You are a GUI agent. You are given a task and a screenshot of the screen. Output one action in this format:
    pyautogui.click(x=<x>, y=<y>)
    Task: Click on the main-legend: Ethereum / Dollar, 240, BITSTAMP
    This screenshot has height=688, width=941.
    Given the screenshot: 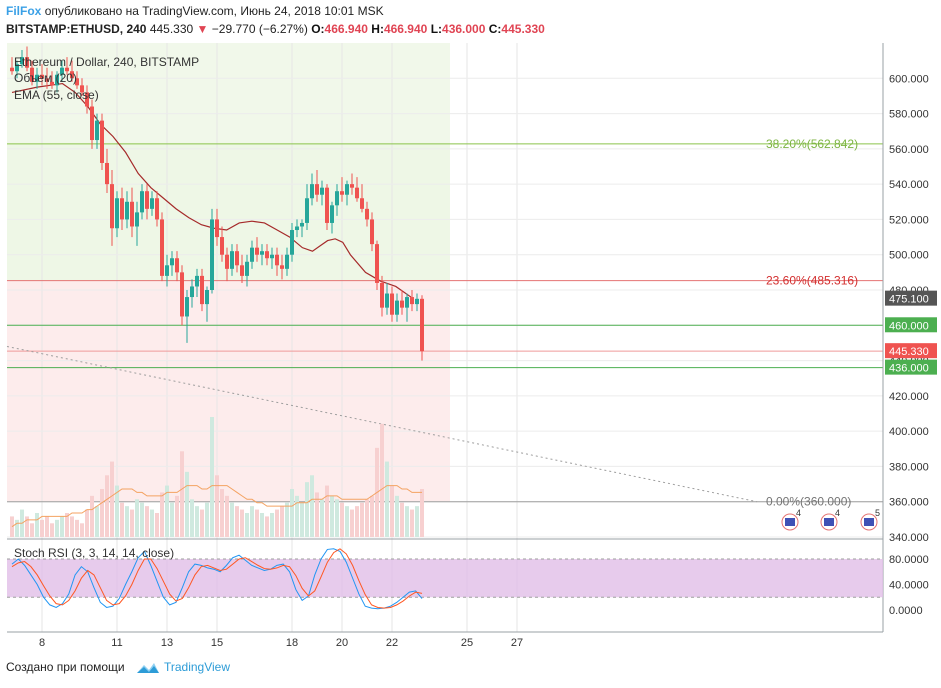 What is the action you would take?
    pyautogui.click(x=107, y=62)
    